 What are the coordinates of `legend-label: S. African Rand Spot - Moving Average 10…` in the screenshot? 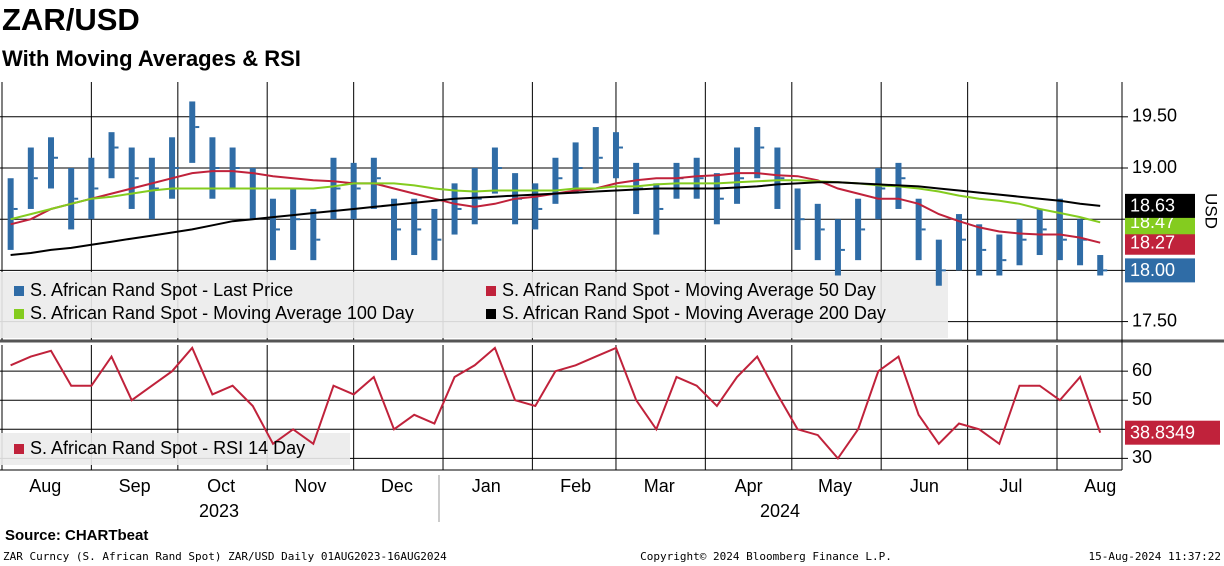 It's located at (222, 313).